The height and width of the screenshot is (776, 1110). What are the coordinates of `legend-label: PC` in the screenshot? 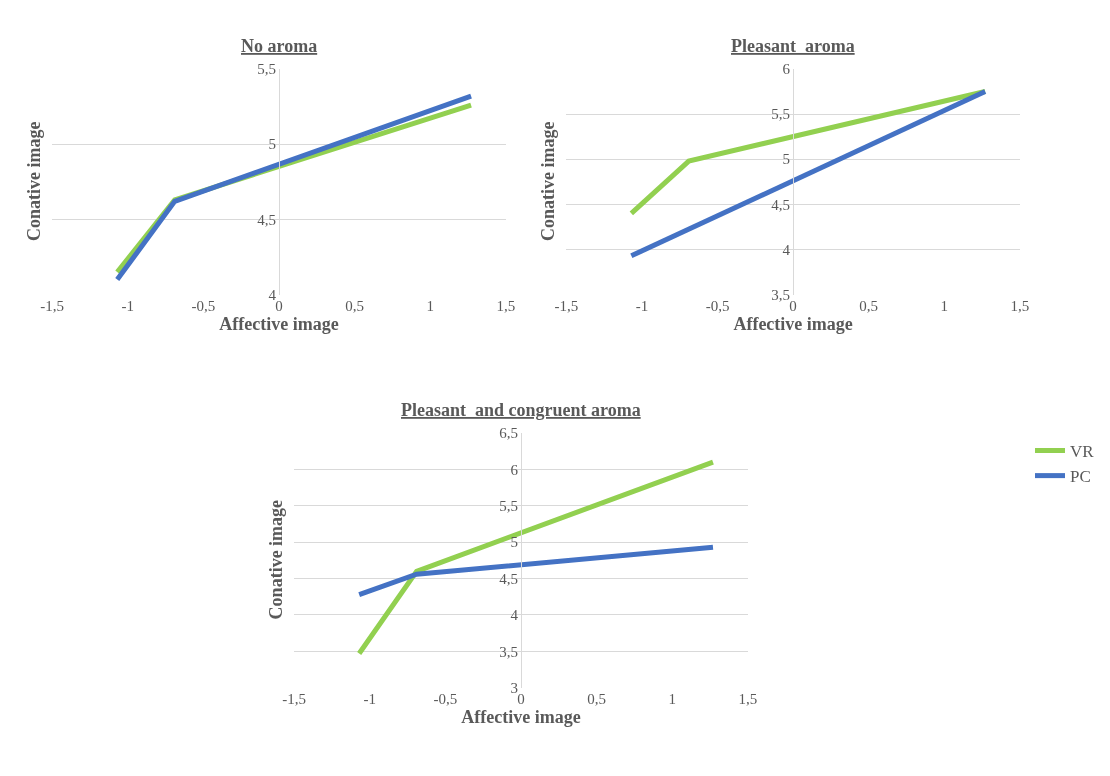 It's located at (1080, 477).